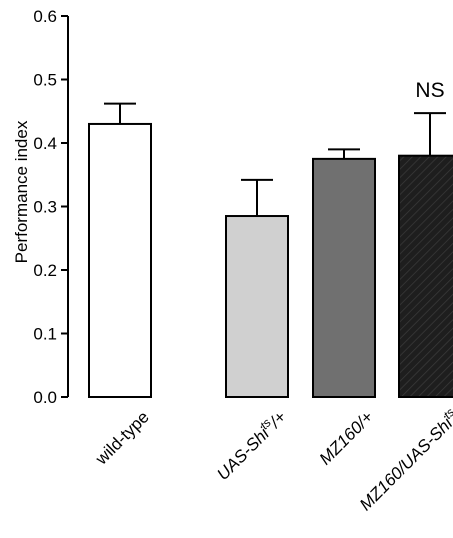 The image size is (453, 538). Describe the element at coordinates (45, 143) in the screenshot. I see `y-tick-label: 0.4` at that location.